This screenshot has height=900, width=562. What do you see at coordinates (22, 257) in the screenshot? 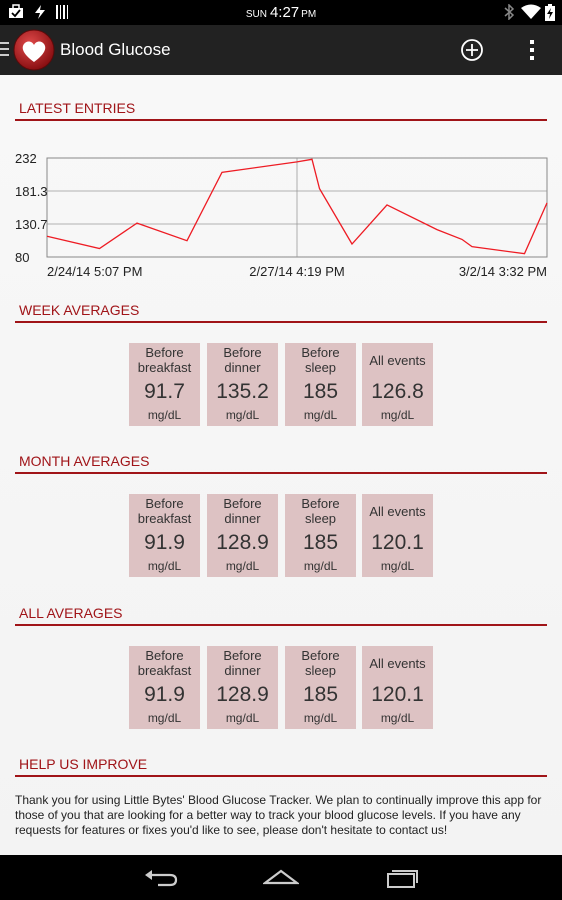
I see `chart-y-tick-label: 80` at bounding box center [22, 257].